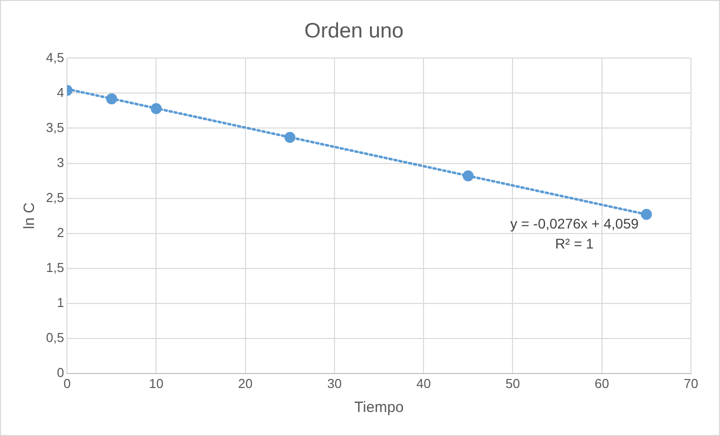  What do you see at coordinates (60, 302) in the screenshot?
I see `y-tick-label: 1` at bounding box center [60, 302].